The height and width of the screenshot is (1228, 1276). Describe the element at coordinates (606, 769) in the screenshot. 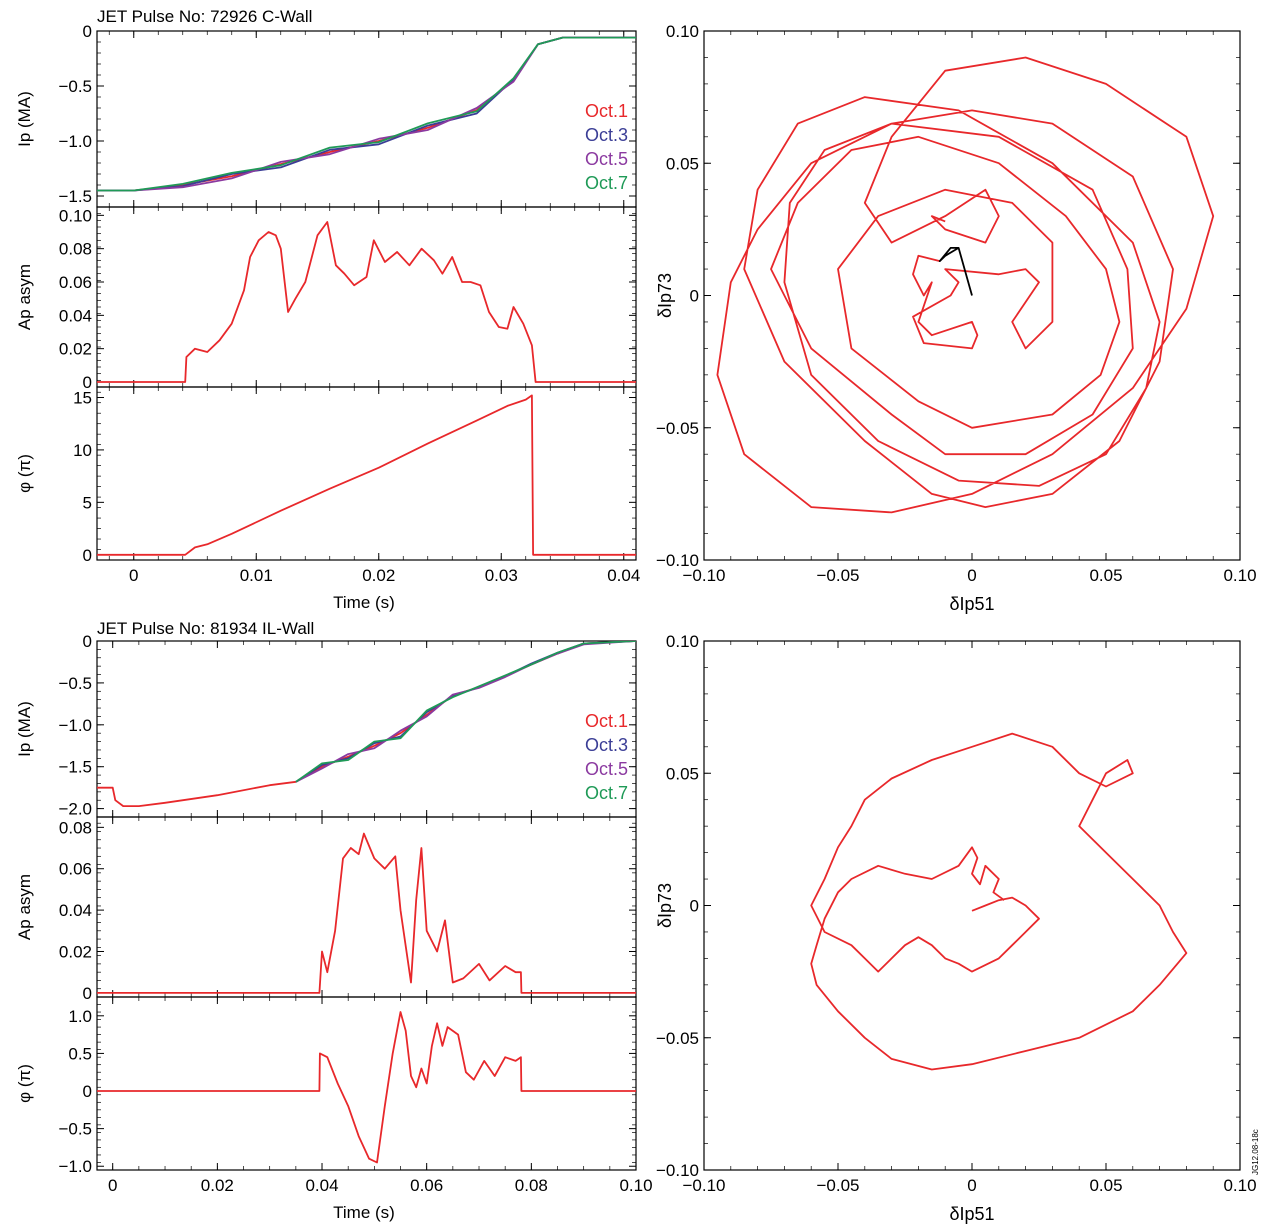

I see `legend-entry: Oct.5` at that location.